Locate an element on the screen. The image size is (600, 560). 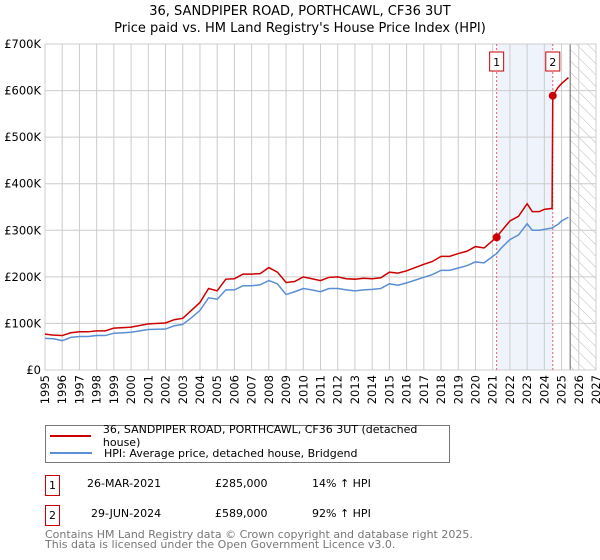
sale-badge: 1 is located at coordinates (52, 485).